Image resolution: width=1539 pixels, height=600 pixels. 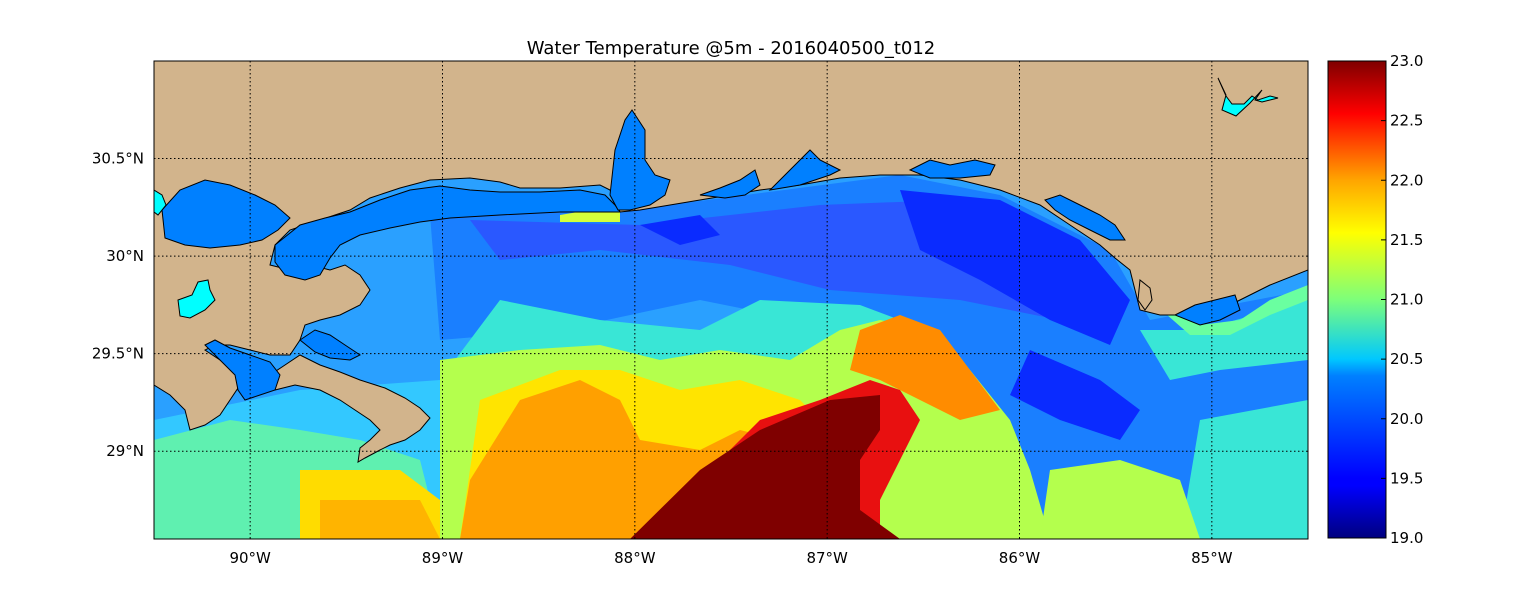 What do you see at coordinates (730, 558) in the screenshot?
I see `longitude-tick-labels: 90°W 89°W 88°W 87°W 86°W 85°W` at bounding box center [730, 558].